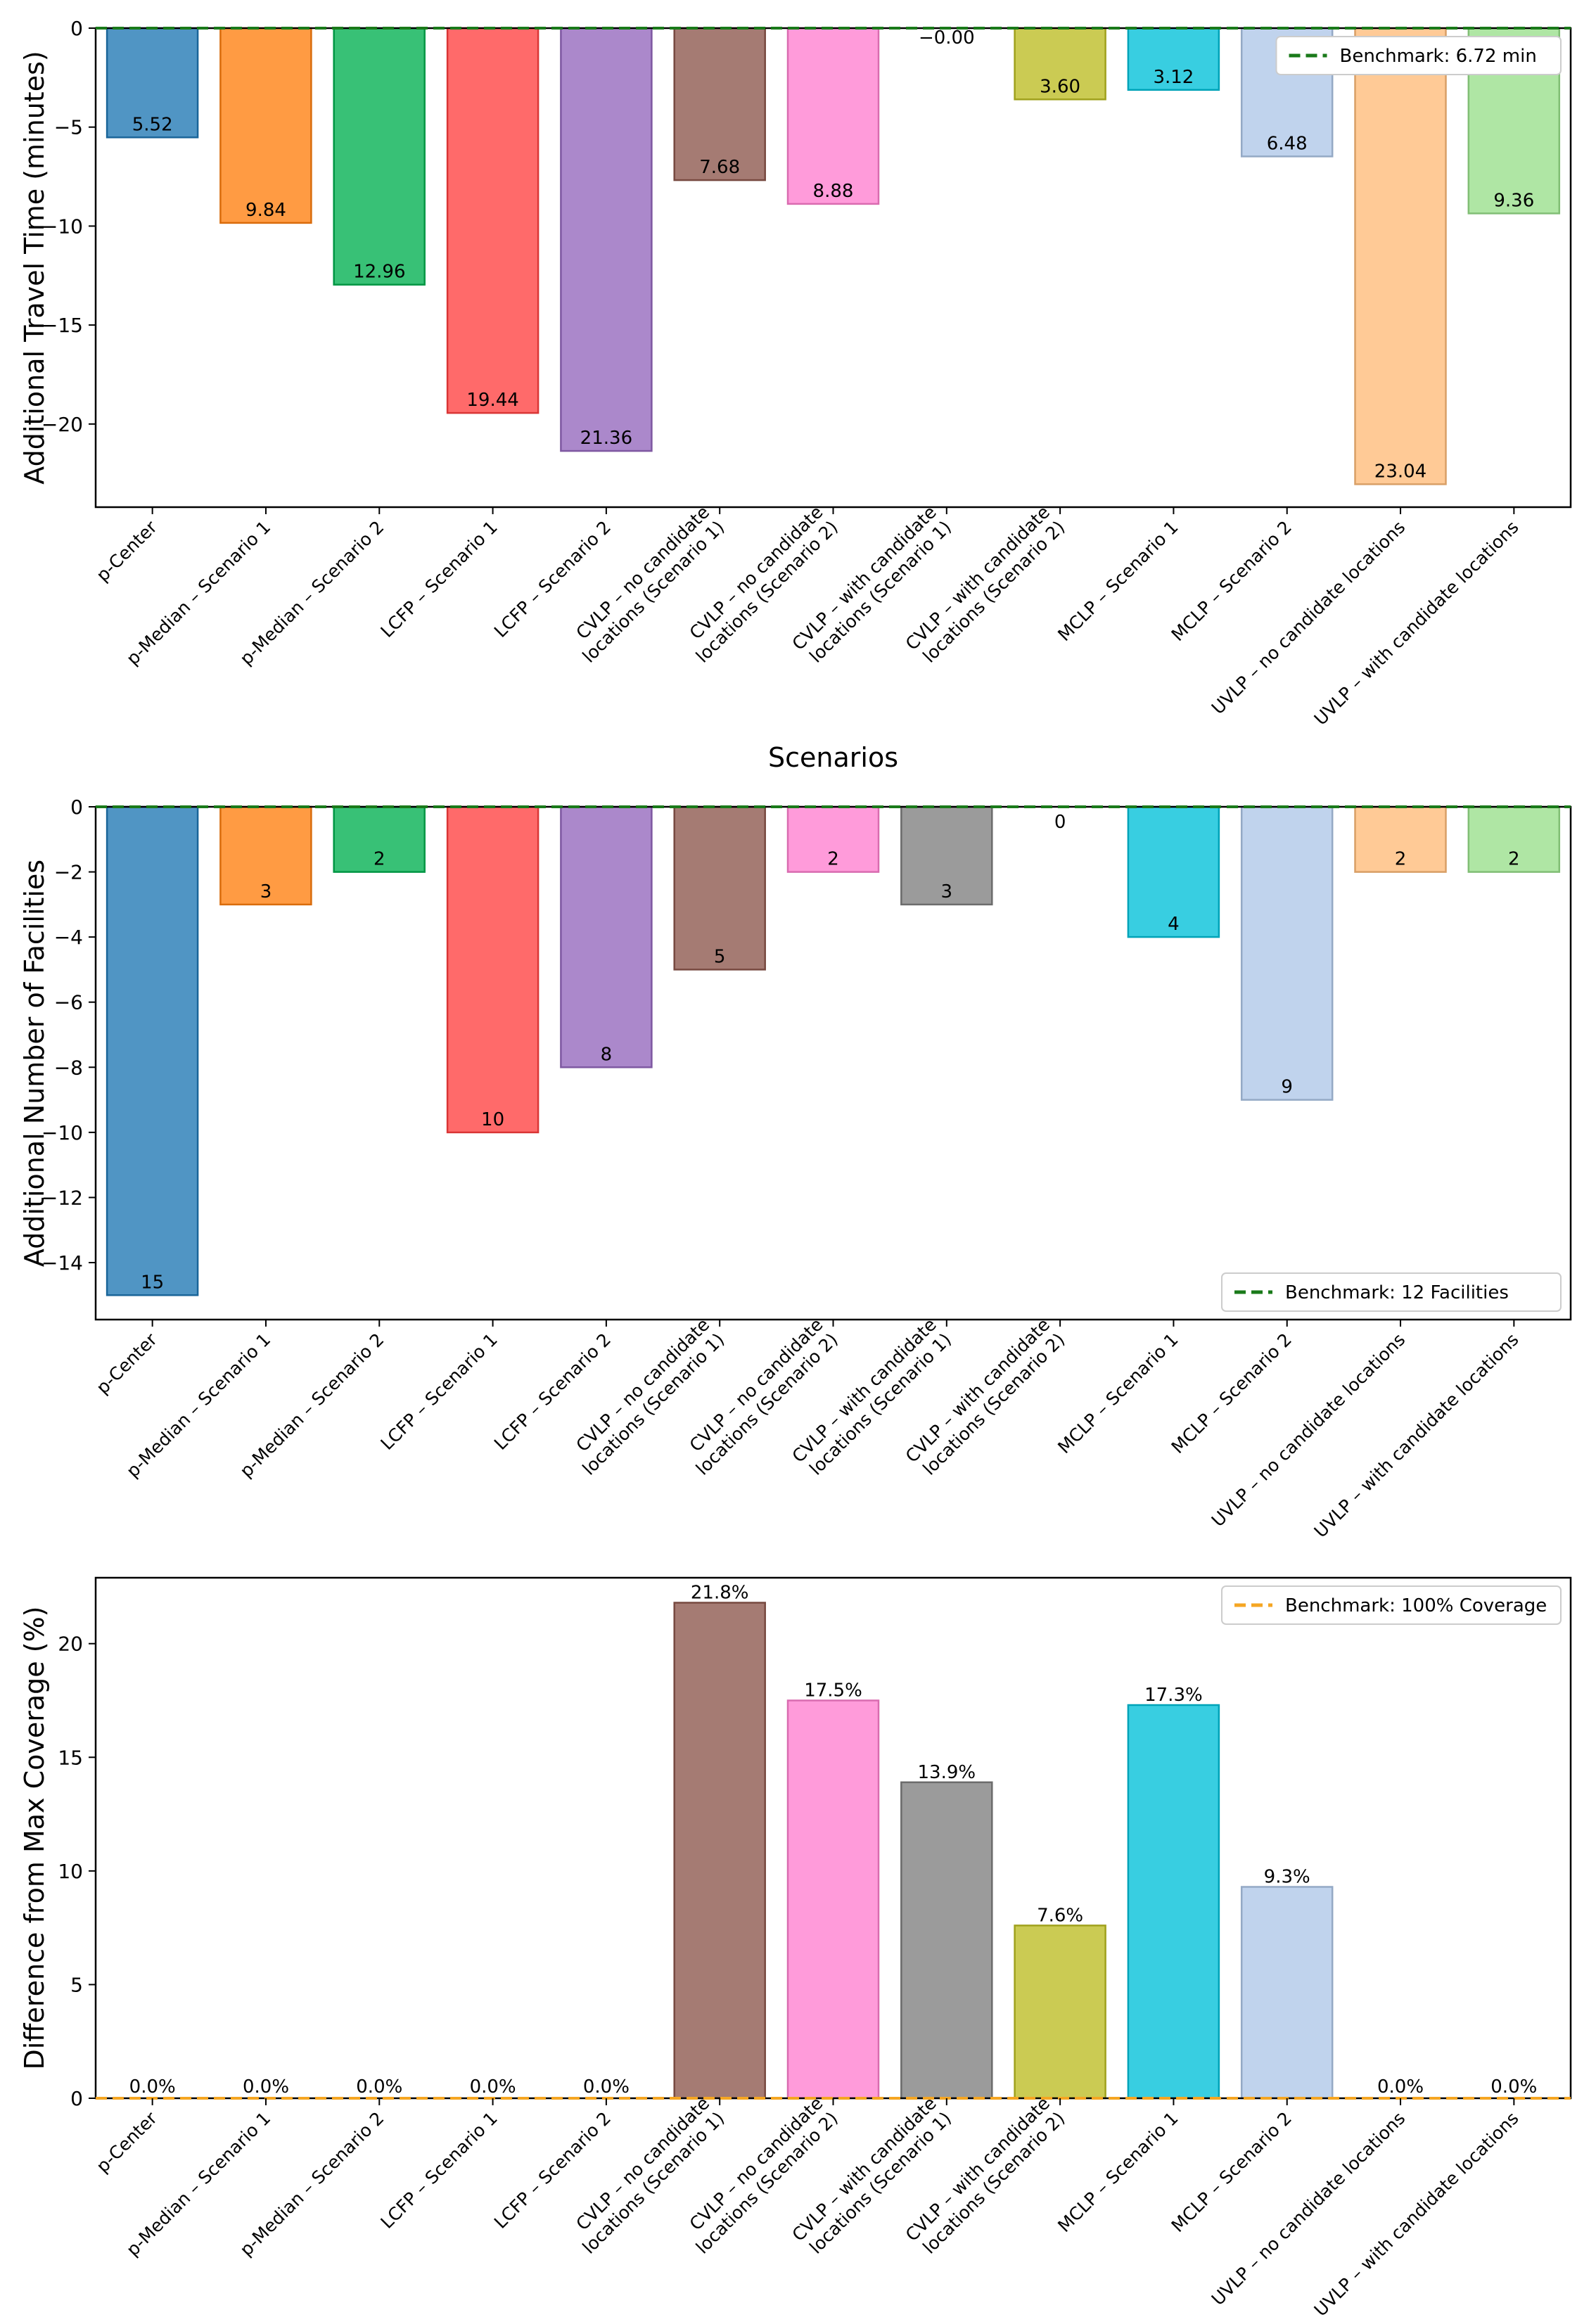  I want to click on data-label: 3.60, so click(1060, 86).